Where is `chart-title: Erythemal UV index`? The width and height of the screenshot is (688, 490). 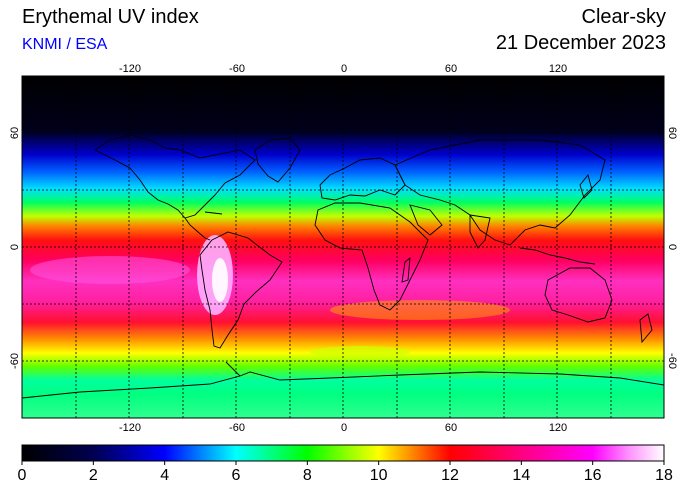
chart-title: Erythemal UV index is located at coordinates (110, 17).